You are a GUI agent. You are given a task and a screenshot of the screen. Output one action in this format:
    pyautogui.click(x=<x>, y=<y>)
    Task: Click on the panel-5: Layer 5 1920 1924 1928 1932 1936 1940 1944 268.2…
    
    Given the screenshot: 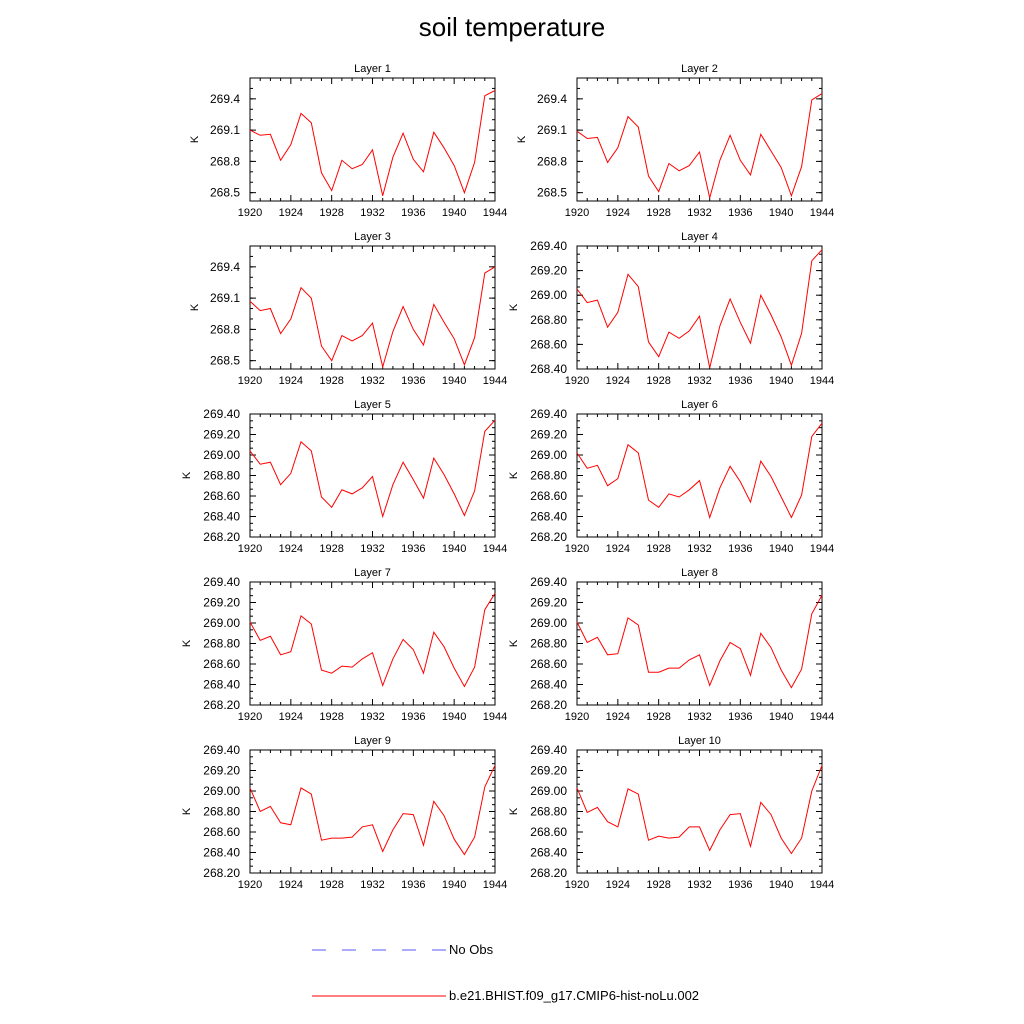 What is the action you would take?
    pyautogui.click(x=344, y=477)
    